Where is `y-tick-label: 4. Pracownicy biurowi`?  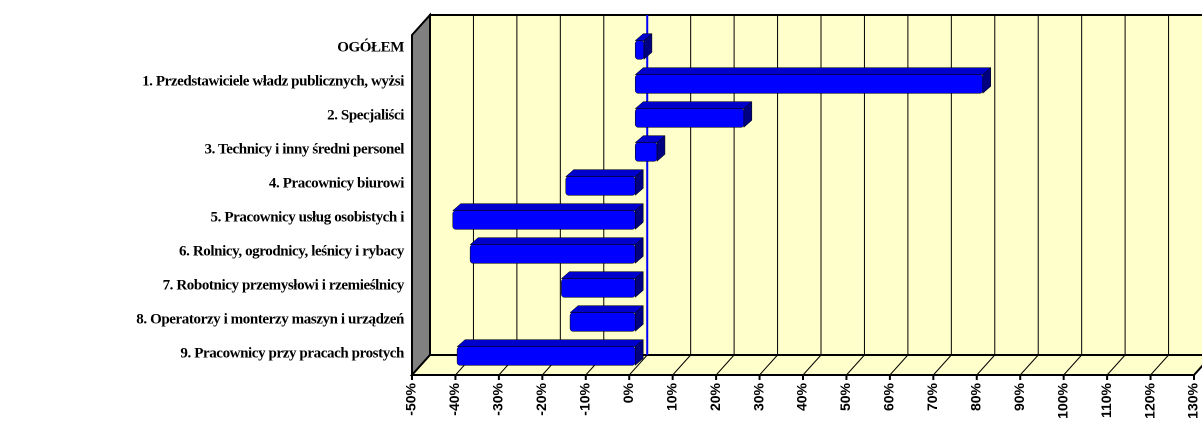 y-tick-label: 4. Pracownicy biurowi is located at coordinates (336, 183).